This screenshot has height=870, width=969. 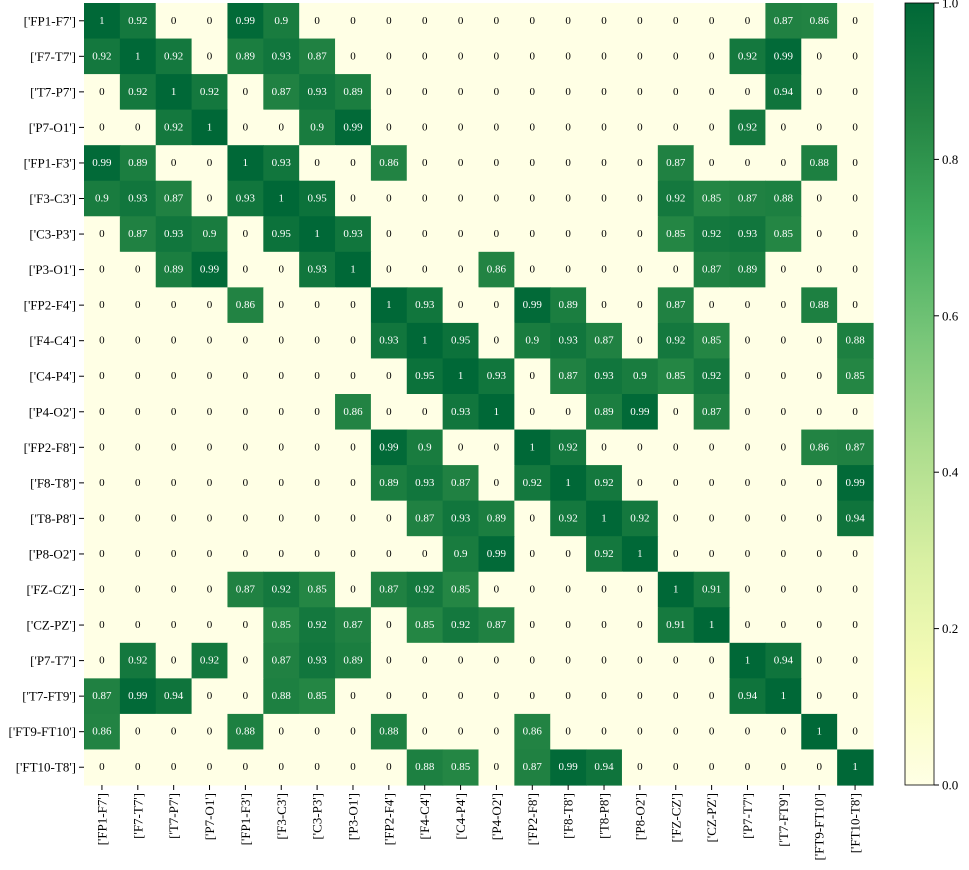 What do you see at coordinates (51, 625) in the screenshot?
I see `y-tick-label: ['CZ-PZ']` at bounding box center [51, 625].